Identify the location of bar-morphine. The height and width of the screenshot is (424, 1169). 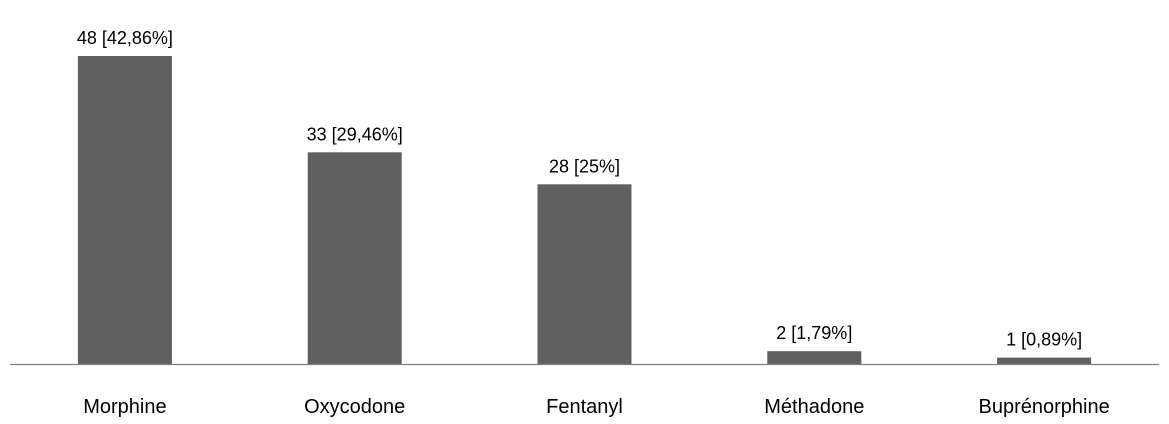
(124, 210).